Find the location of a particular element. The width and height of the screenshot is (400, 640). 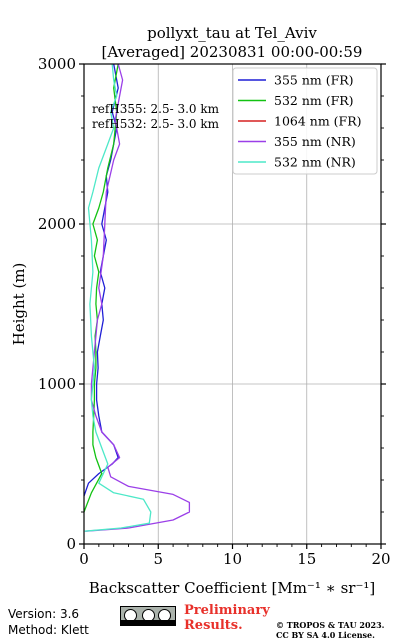

x-tick-label-2: 10 is located at coordinates (232, 559).